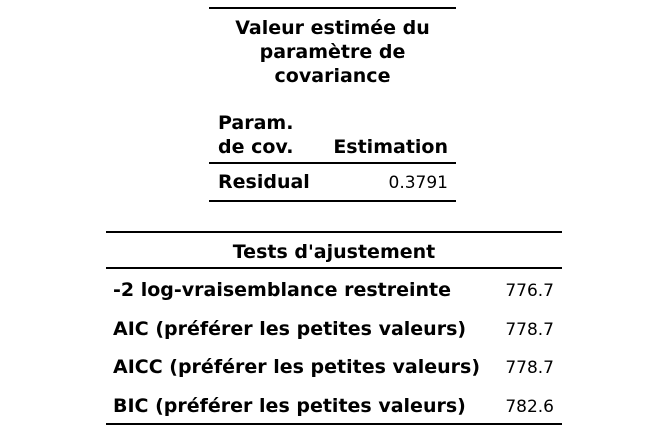 The width and height of the screenshot is (656, 433). Describe the element at coordinates (332, 28) in the screenshot. I see `title-line: Valeur estimée du` at that location.